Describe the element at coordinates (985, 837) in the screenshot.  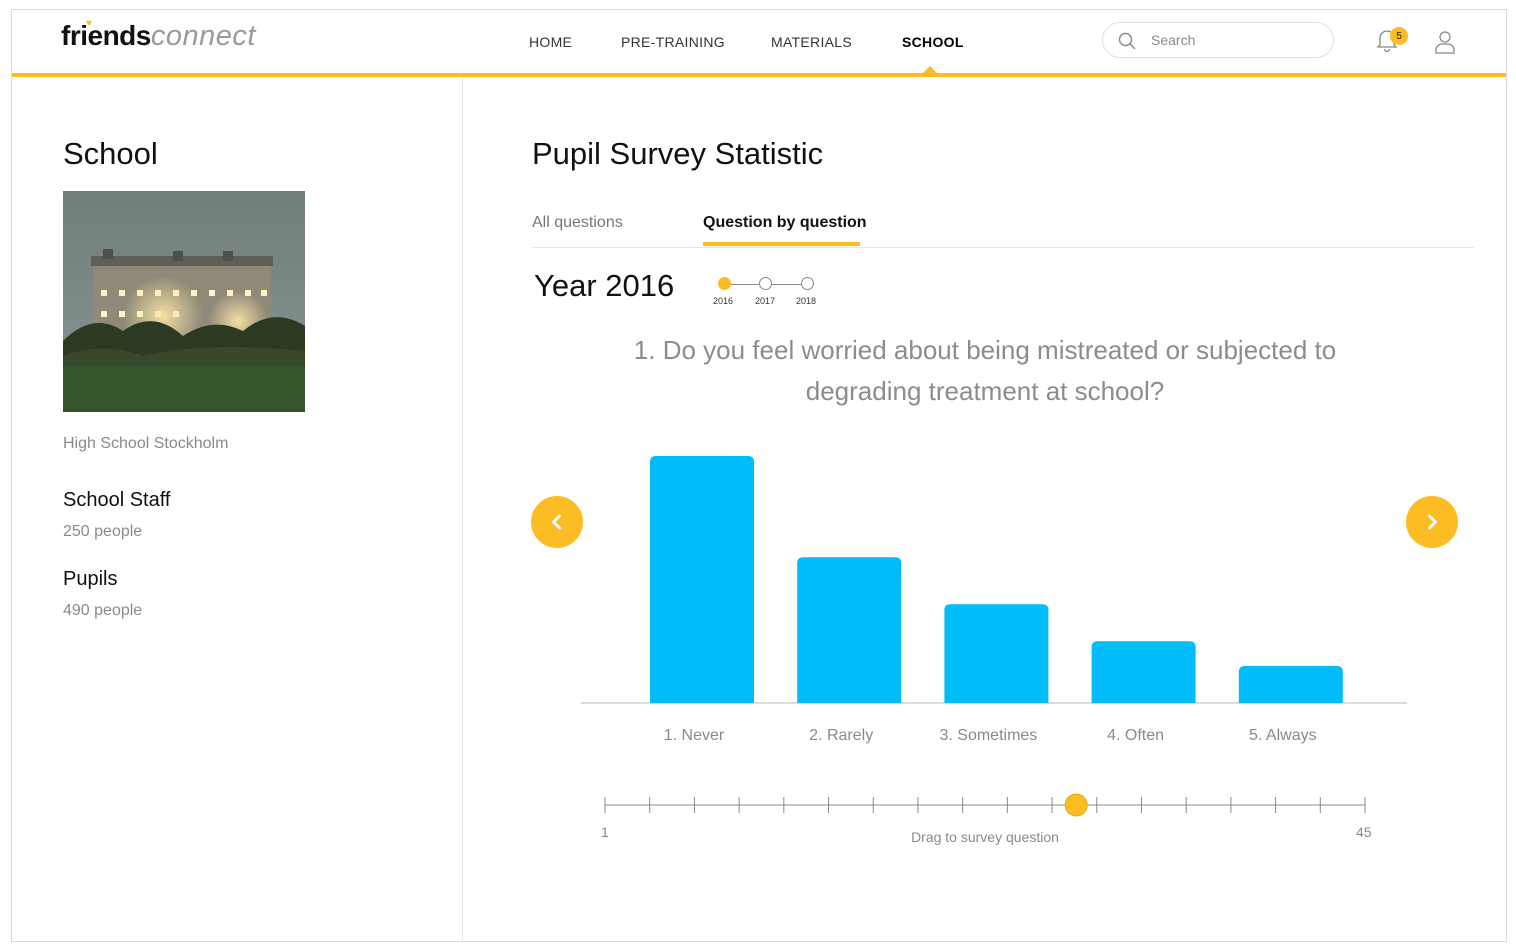
I see `scrubber-caption: Drag to survey question` at that location.